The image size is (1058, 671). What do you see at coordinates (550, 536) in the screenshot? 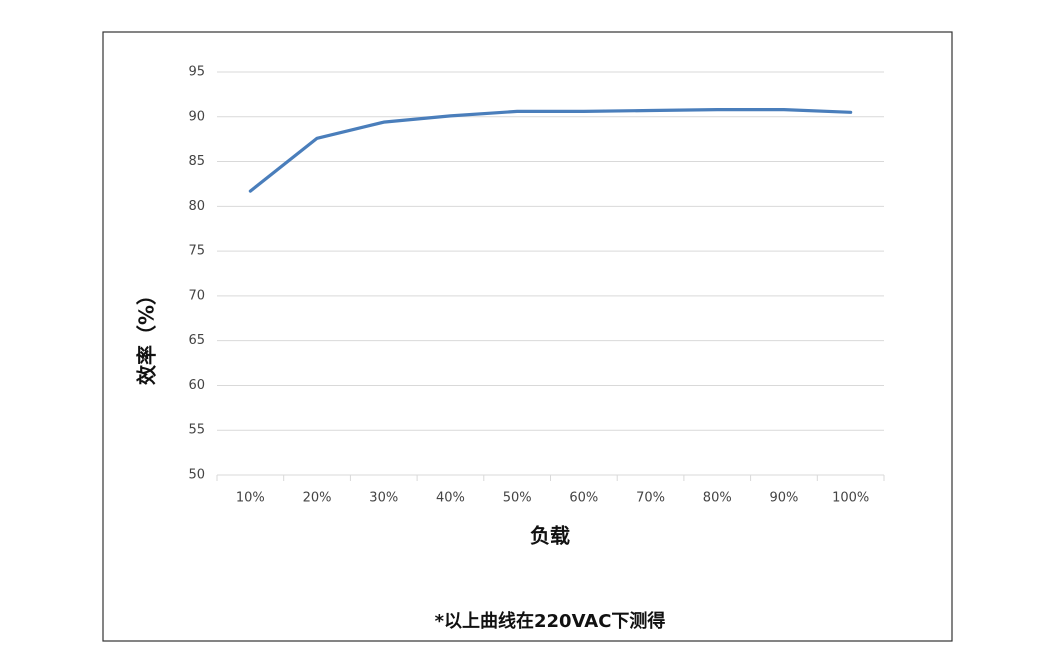
I see `x-axis-label: 负载` at bounding box center [550, 536].